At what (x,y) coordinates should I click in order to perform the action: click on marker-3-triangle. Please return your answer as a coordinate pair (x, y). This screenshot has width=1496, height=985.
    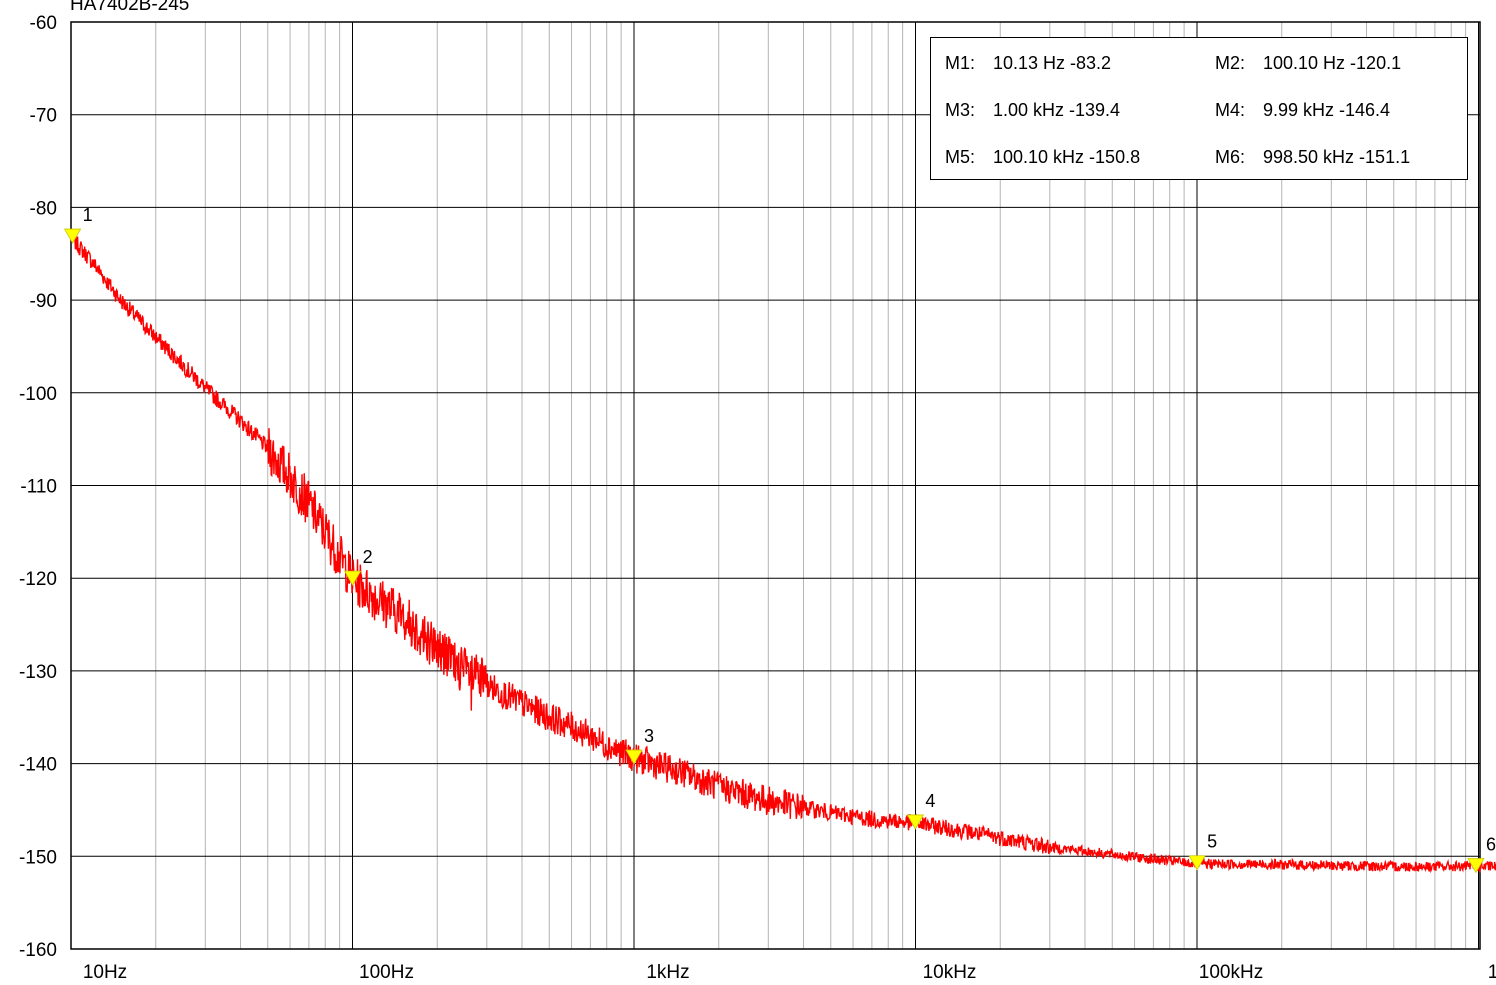
    Looking at the image, I should click on (634, 757).